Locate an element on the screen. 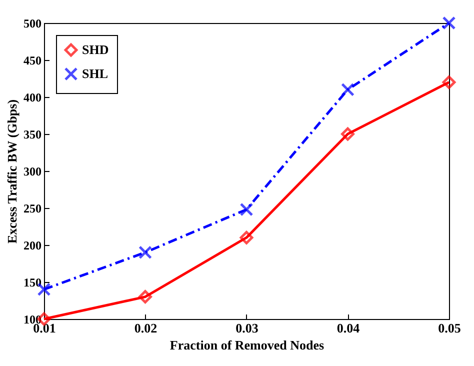 The width and height of the screenshot is (474, 366). x-tick-label: 0.02 is located at coordinates (146, 328).